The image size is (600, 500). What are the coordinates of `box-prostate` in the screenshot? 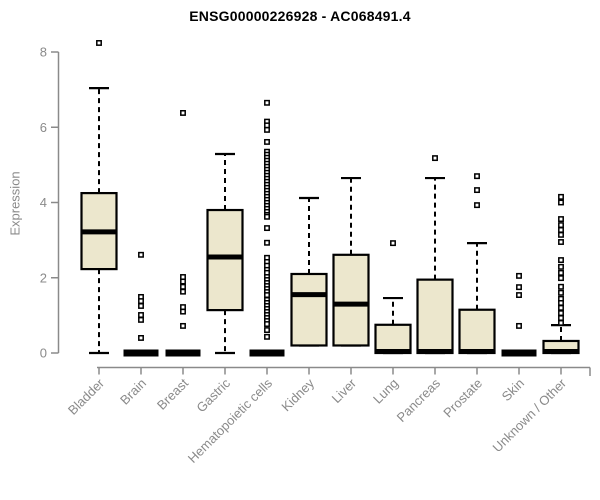 It's located at (477, 331).